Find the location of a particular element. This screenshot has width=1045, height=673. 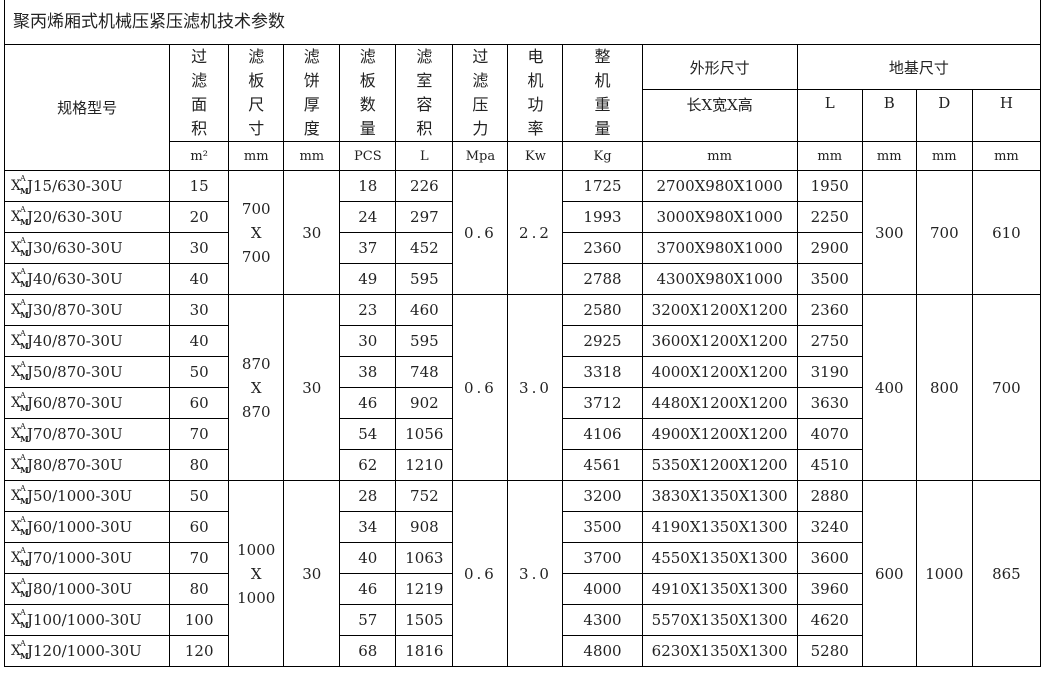

cell-plates: 23 is located at coordinates (368, 310).